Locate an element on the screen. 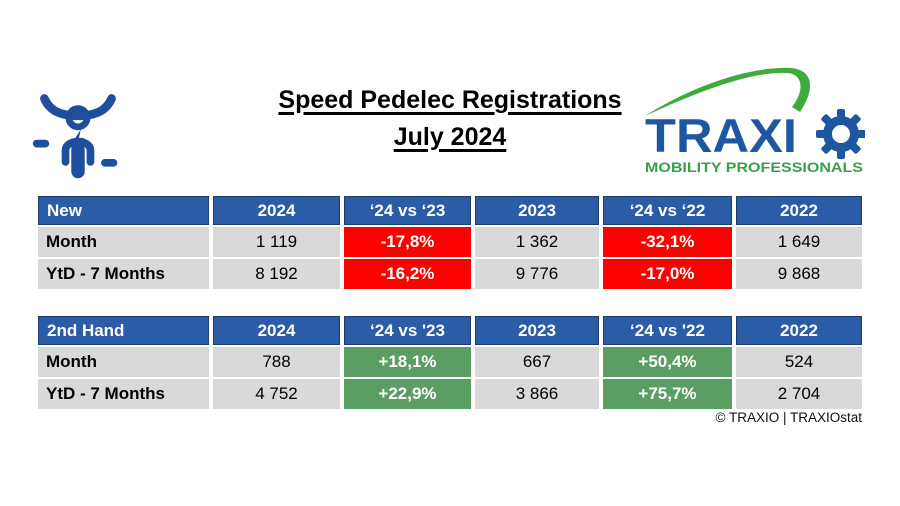 This screenshot has width=900, height=506. table-secondhand-title: 2nd Hand is located at coordinates (123, 330).